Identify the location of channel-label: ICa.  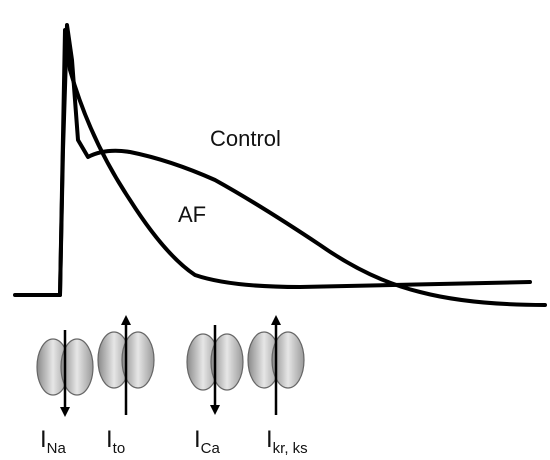
(207, 441).